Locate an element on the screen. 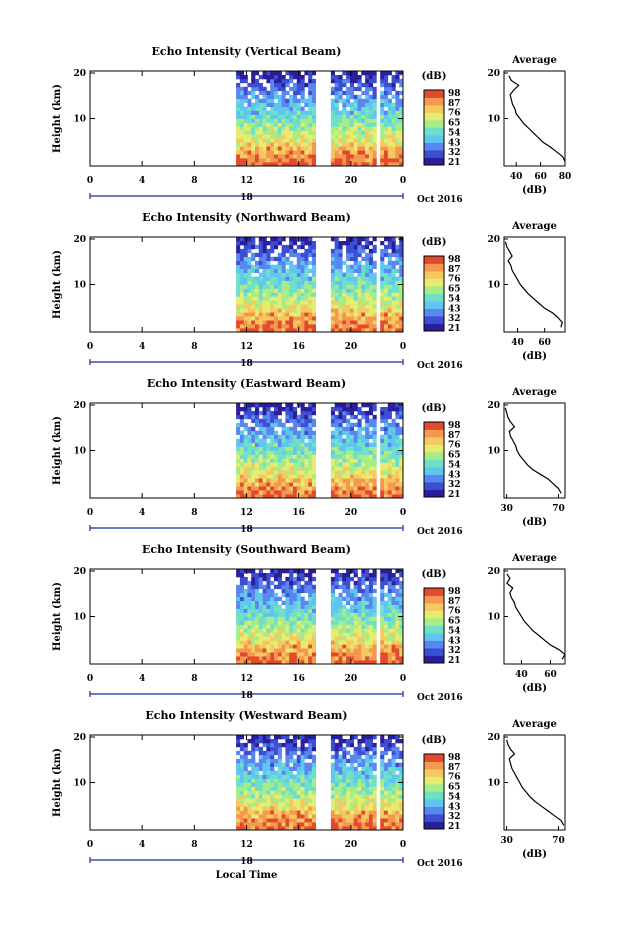 The height and width of the screenshot is (934, 619). y-tick-label: 20 is located at coordinates (79, 738).